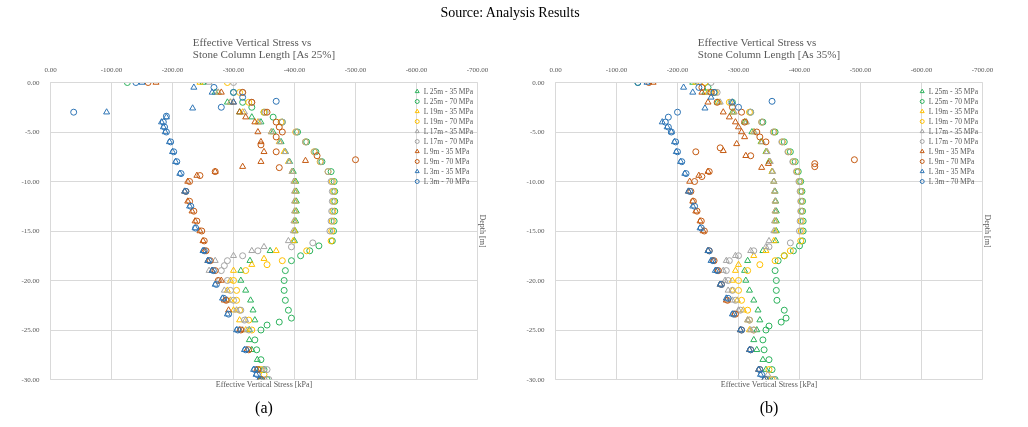 This screenshot has height=427, width=1028. What do you see at coordinates (510, 13) in the screenshot?
I see `source-note: Source: Analysis Results` at bounding box center [510, 13].